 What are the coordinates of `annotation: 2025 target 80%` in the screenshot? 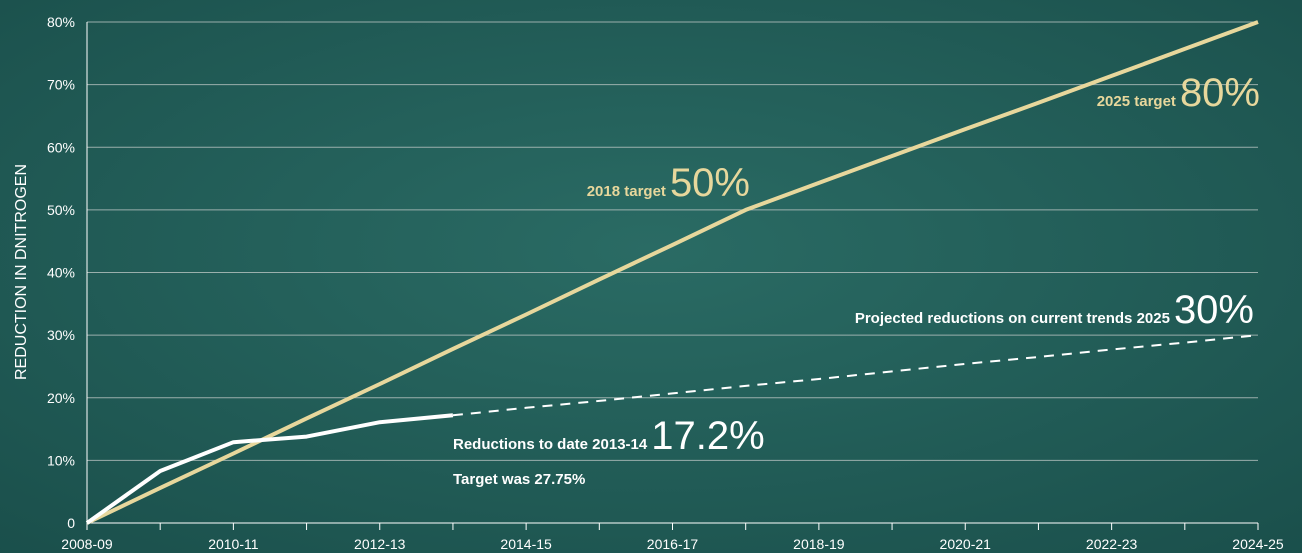 It's located at (1178, 93).